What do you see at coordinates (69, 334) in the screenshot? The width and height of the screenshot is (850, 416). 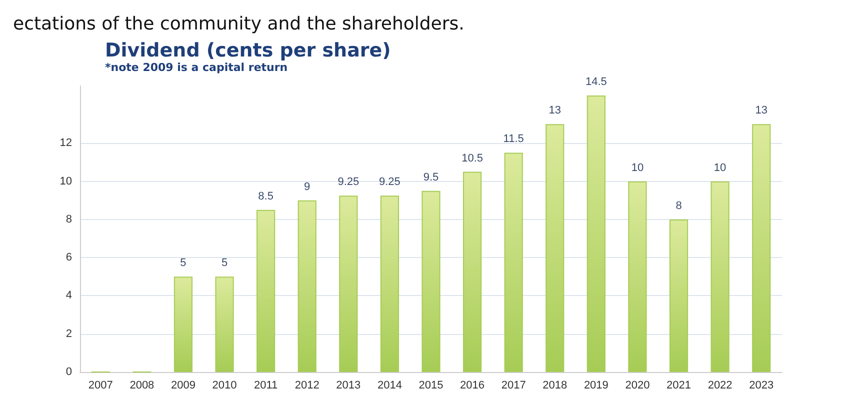 I see `y-tick-label: 2` at bounding box center [69, 334].